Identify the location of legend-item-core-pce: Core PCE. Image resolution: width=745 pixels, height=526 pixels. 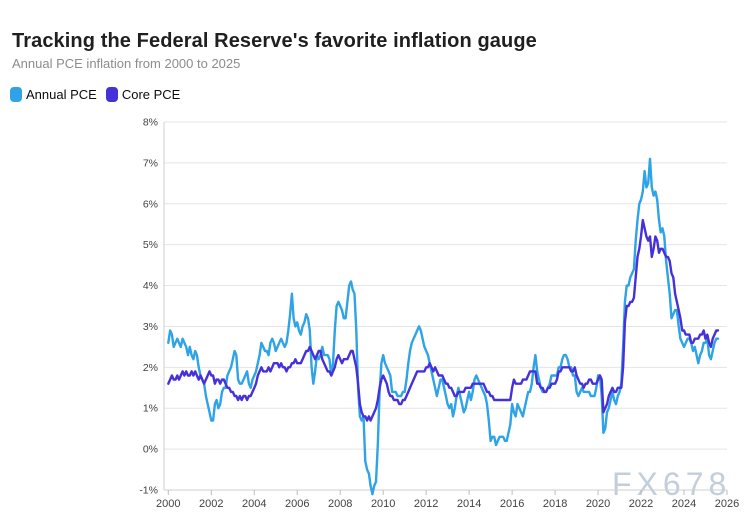
(143, 94).